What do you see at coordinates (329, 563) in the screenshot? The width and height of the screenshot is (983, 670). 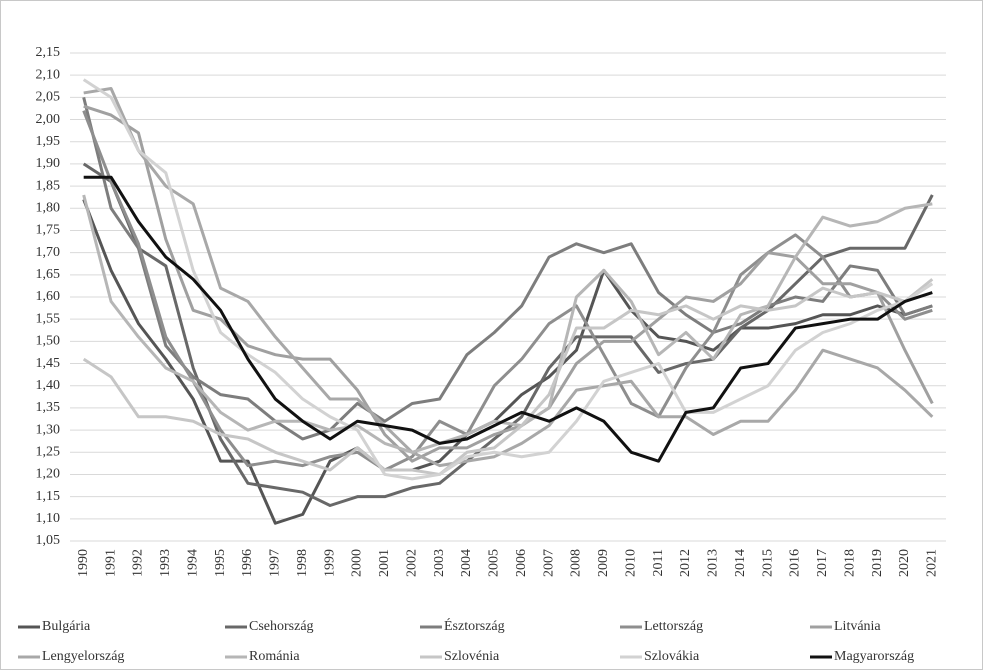 I see `x-tick-label: 1999` at bounding box center [329, 563].